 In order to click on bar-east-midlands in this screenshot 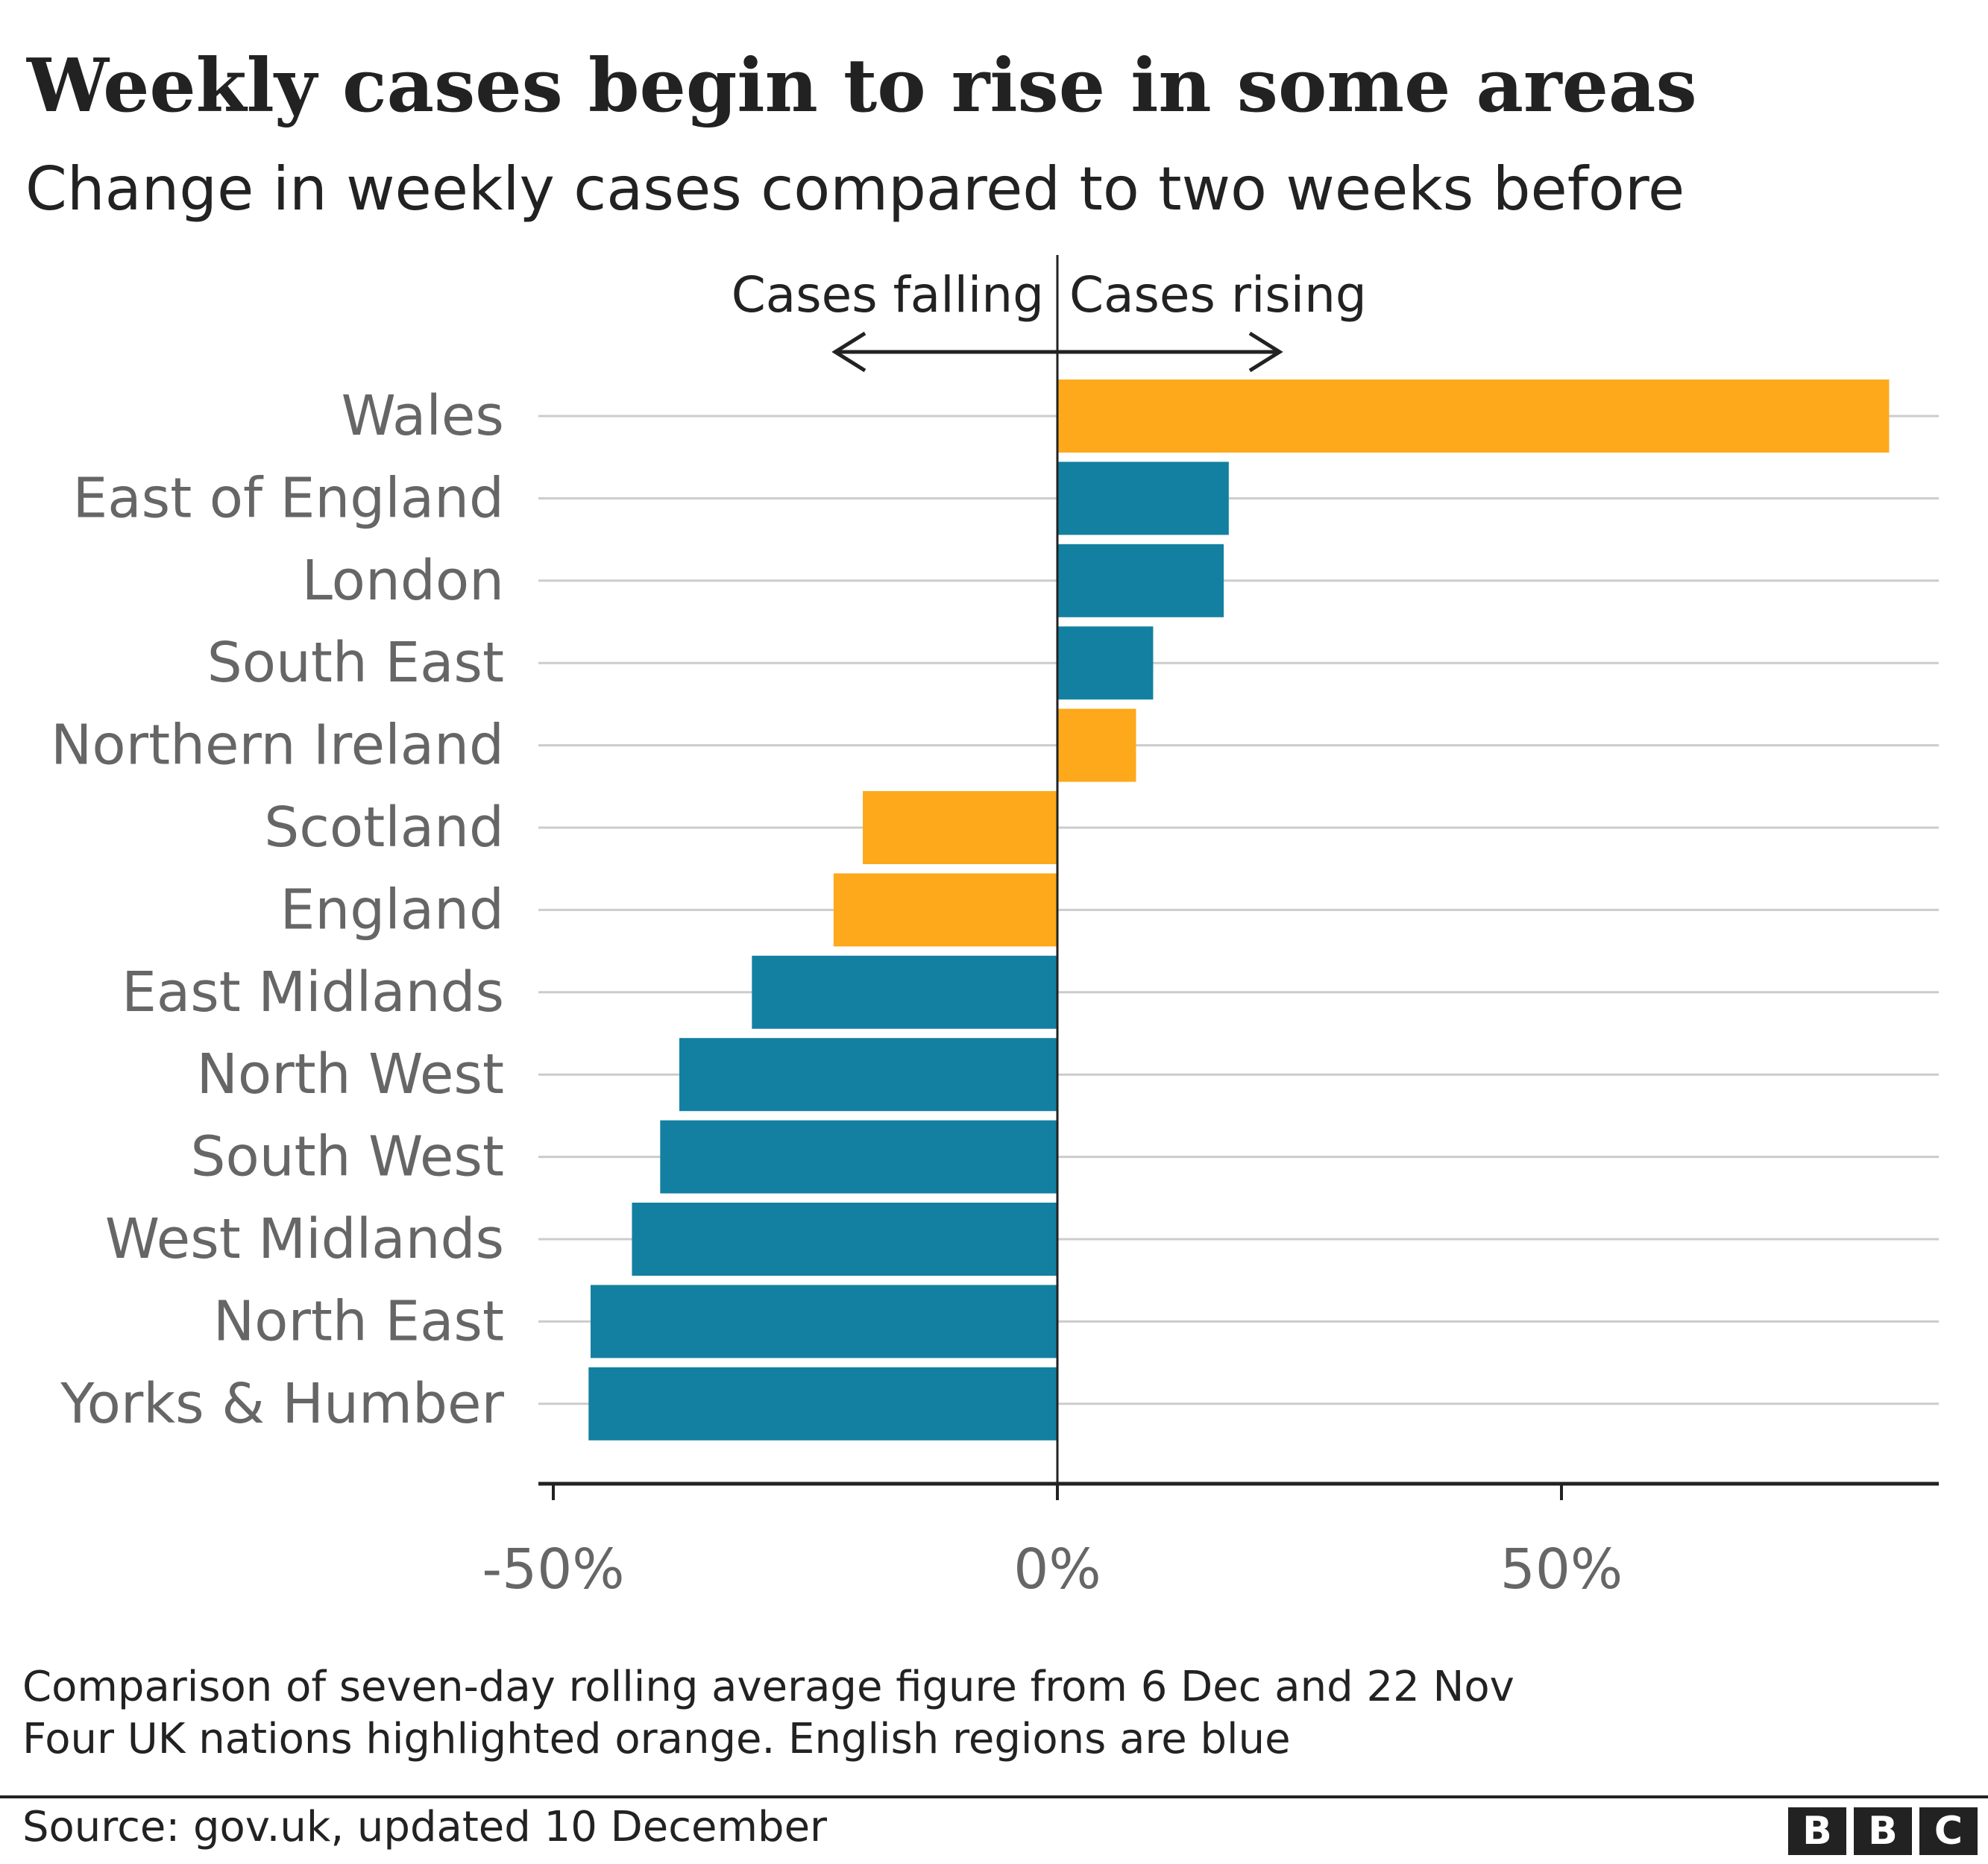, I will do `click(904, 992)`.